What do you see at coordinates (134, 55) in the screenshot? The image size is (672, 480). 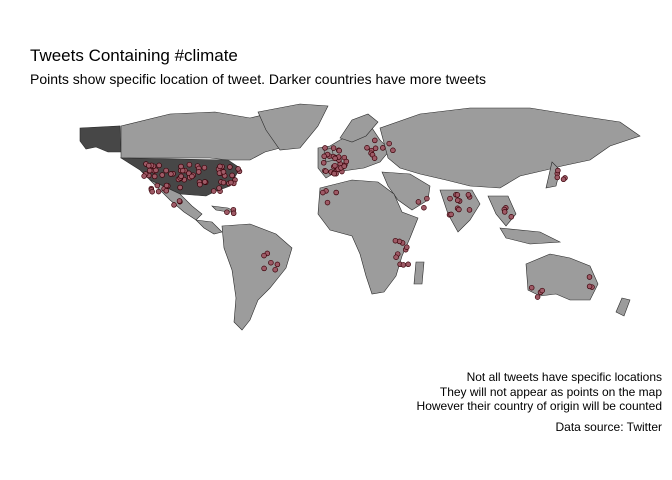 I see `map-title: Tweets Containing #climate` at bounding box center [134, 55].